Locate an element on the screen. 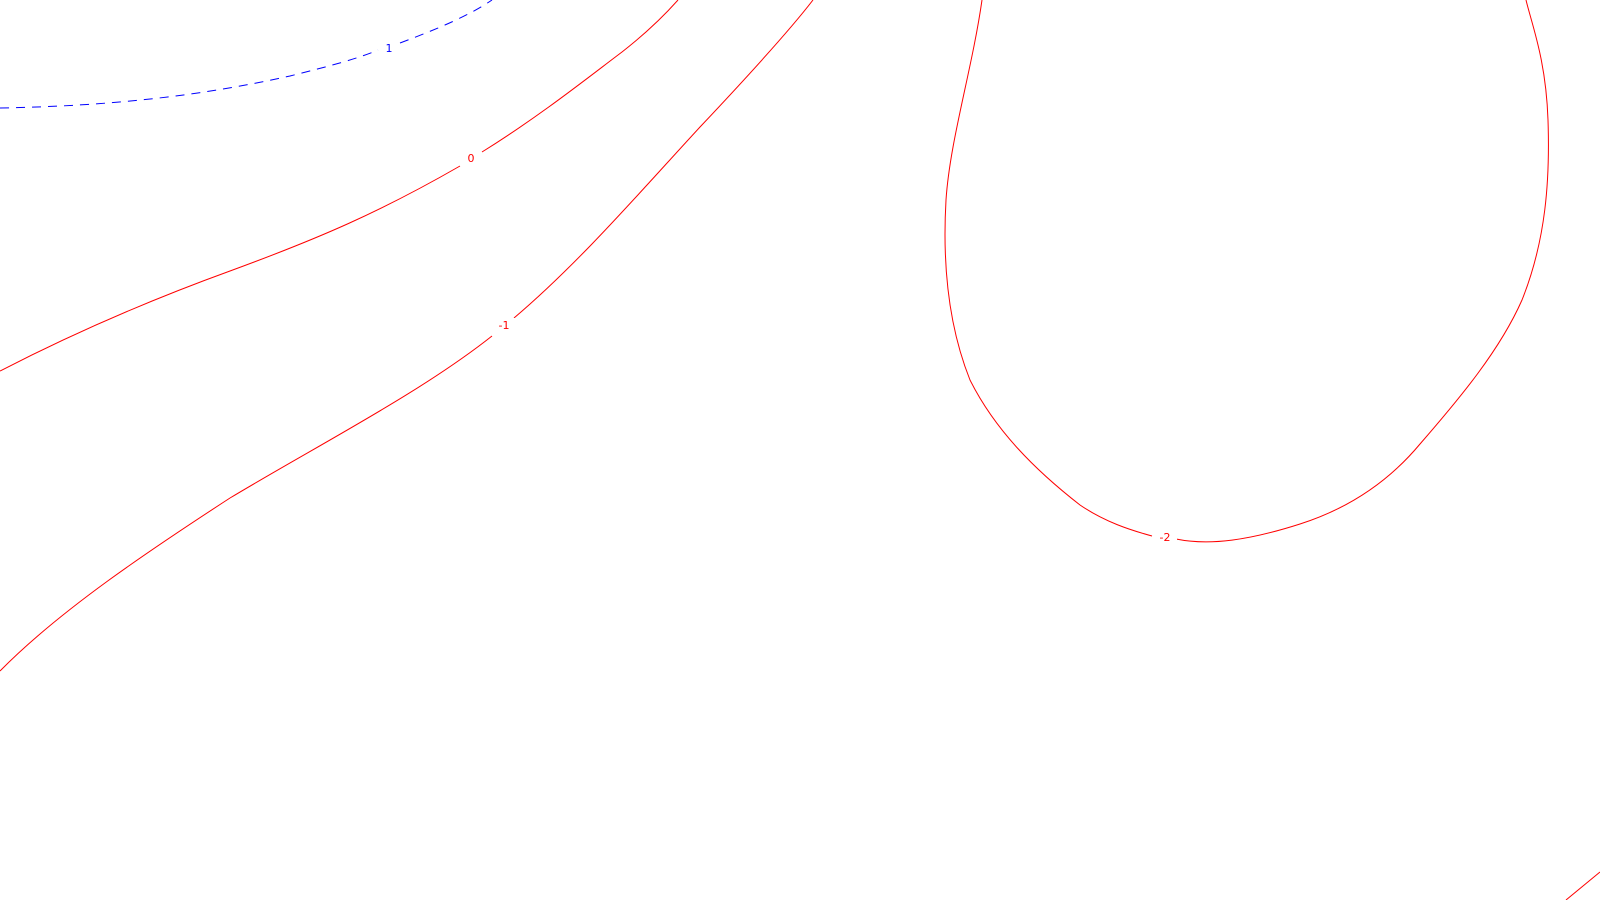  contour-level-1: 1 is located at coordinates (246, 54).